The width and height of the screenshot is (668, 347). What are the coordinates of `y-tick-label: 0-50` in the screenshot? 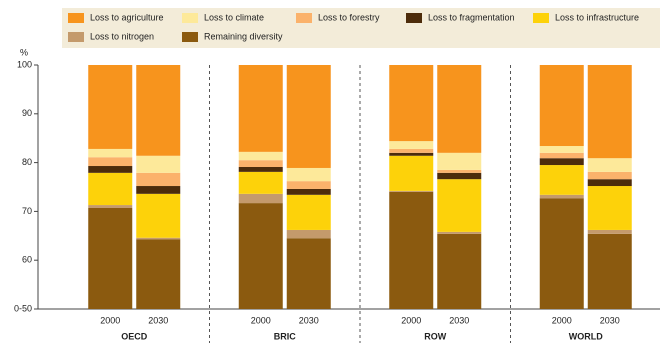 It's located at (23, 308).